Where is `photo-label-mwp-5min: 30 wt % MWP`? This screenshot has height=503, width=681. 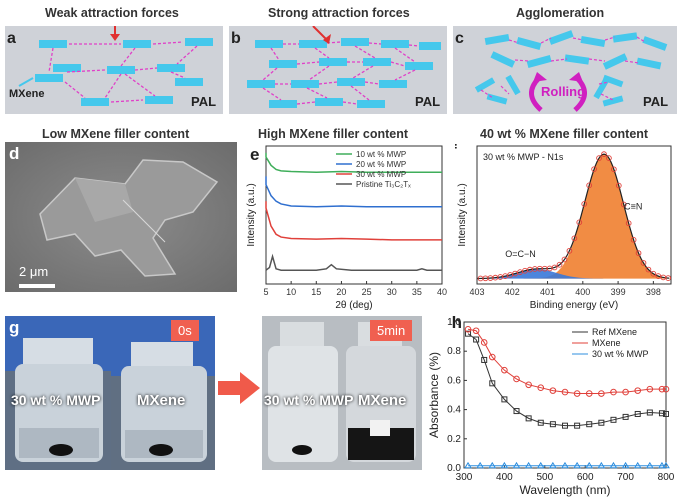
photo-label-mwp-5min: 30 wt % MWP is located at coordinates (309, 400).